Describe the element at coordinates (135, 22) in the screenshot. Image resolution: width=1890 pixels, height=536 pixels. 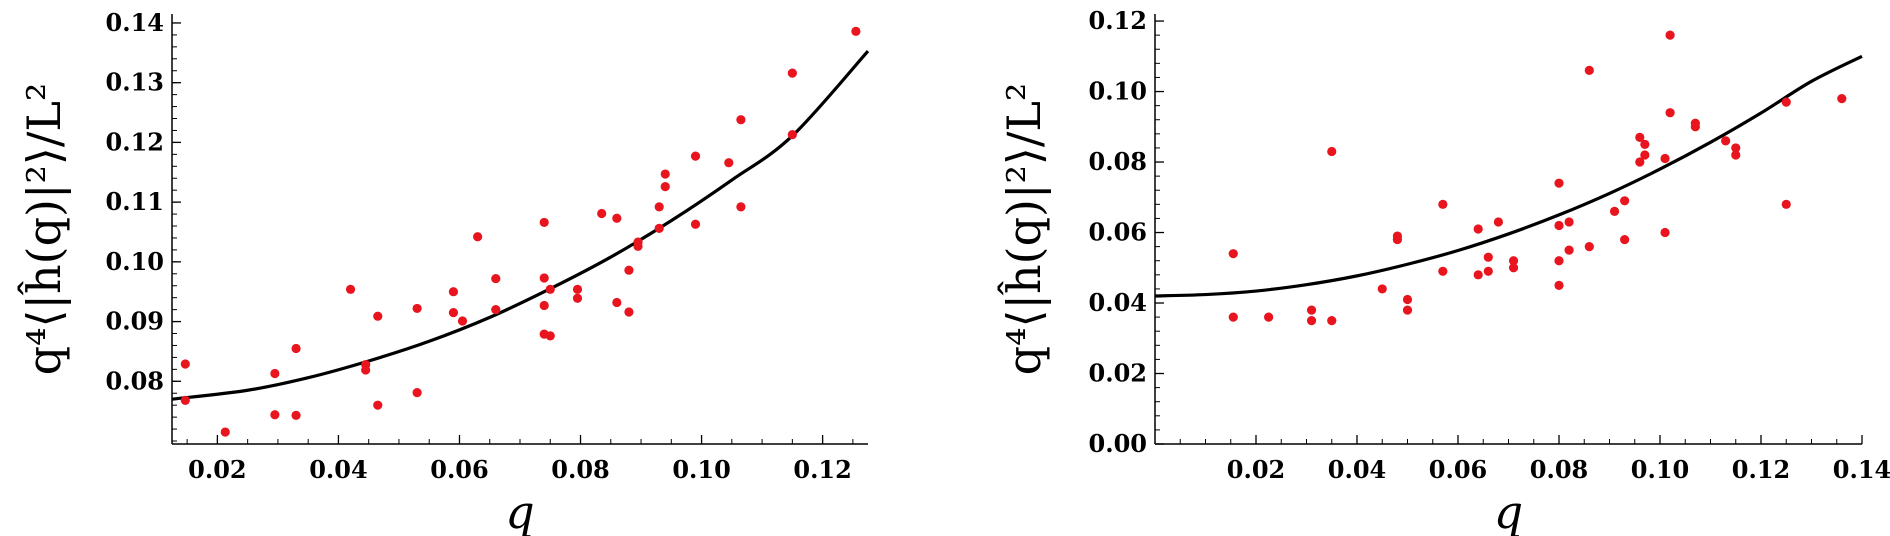
I see `y-tick-label: 0.14` at that location.